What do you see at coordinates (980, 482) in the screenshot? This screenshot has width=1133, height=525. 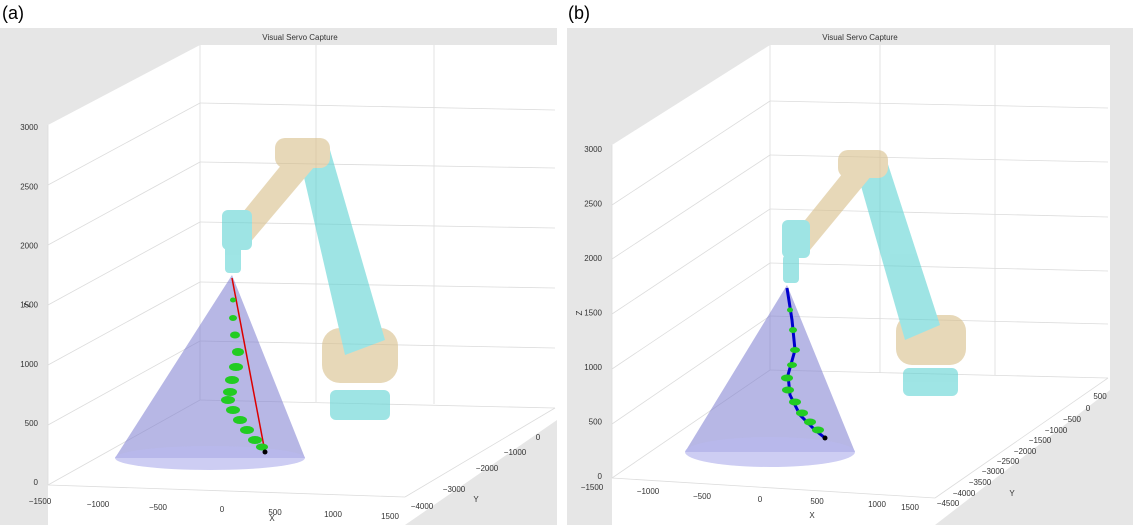 I see `y-tick-label: −3500` at bounding box center [980, 482].